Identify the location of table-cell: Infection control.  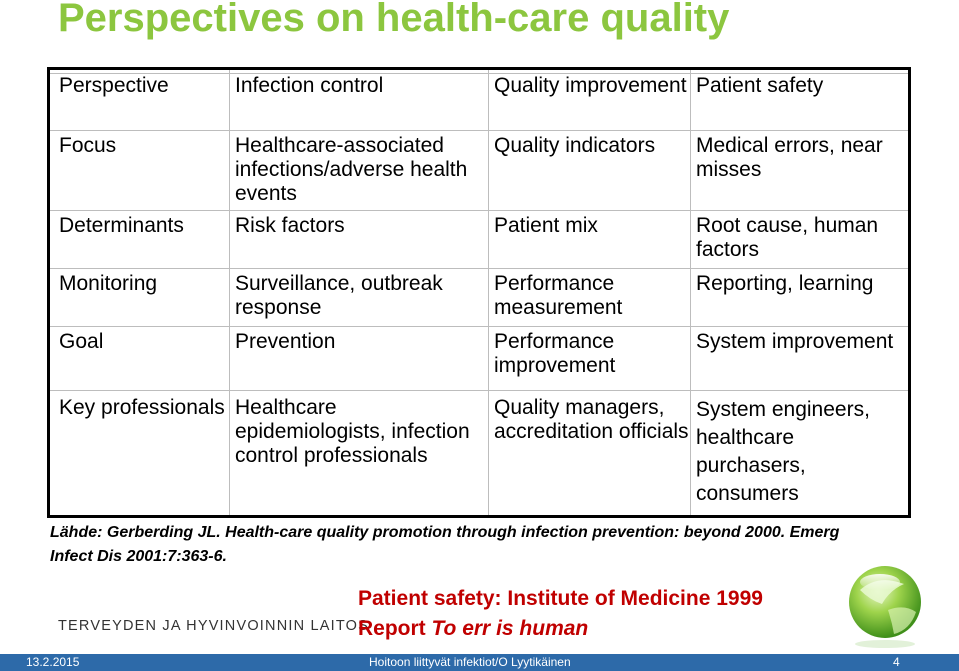
(309, 85).